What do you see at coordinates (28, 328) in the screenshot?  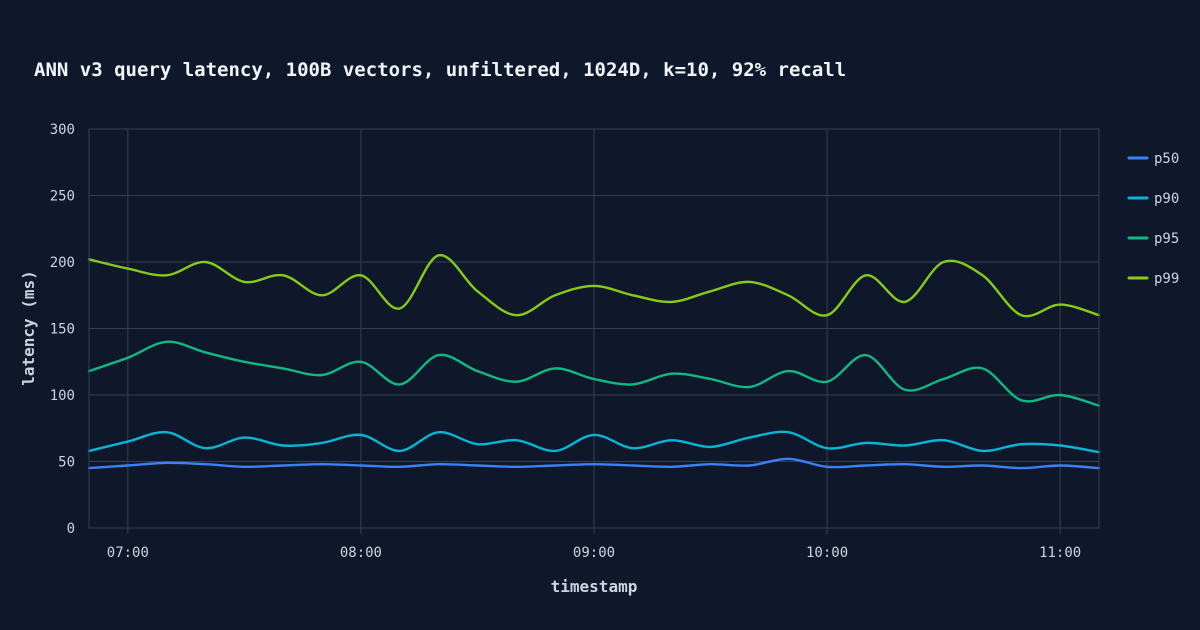 I see `y-axis-label: latency (ms)` at bounding box center [28, 328].